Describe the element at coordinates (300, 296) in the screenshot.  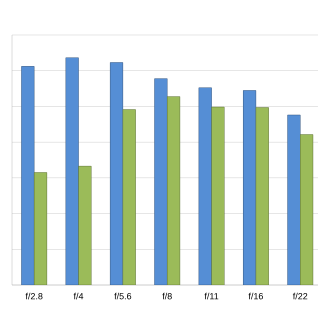
I see `x-tick-label: f/22` at that location.